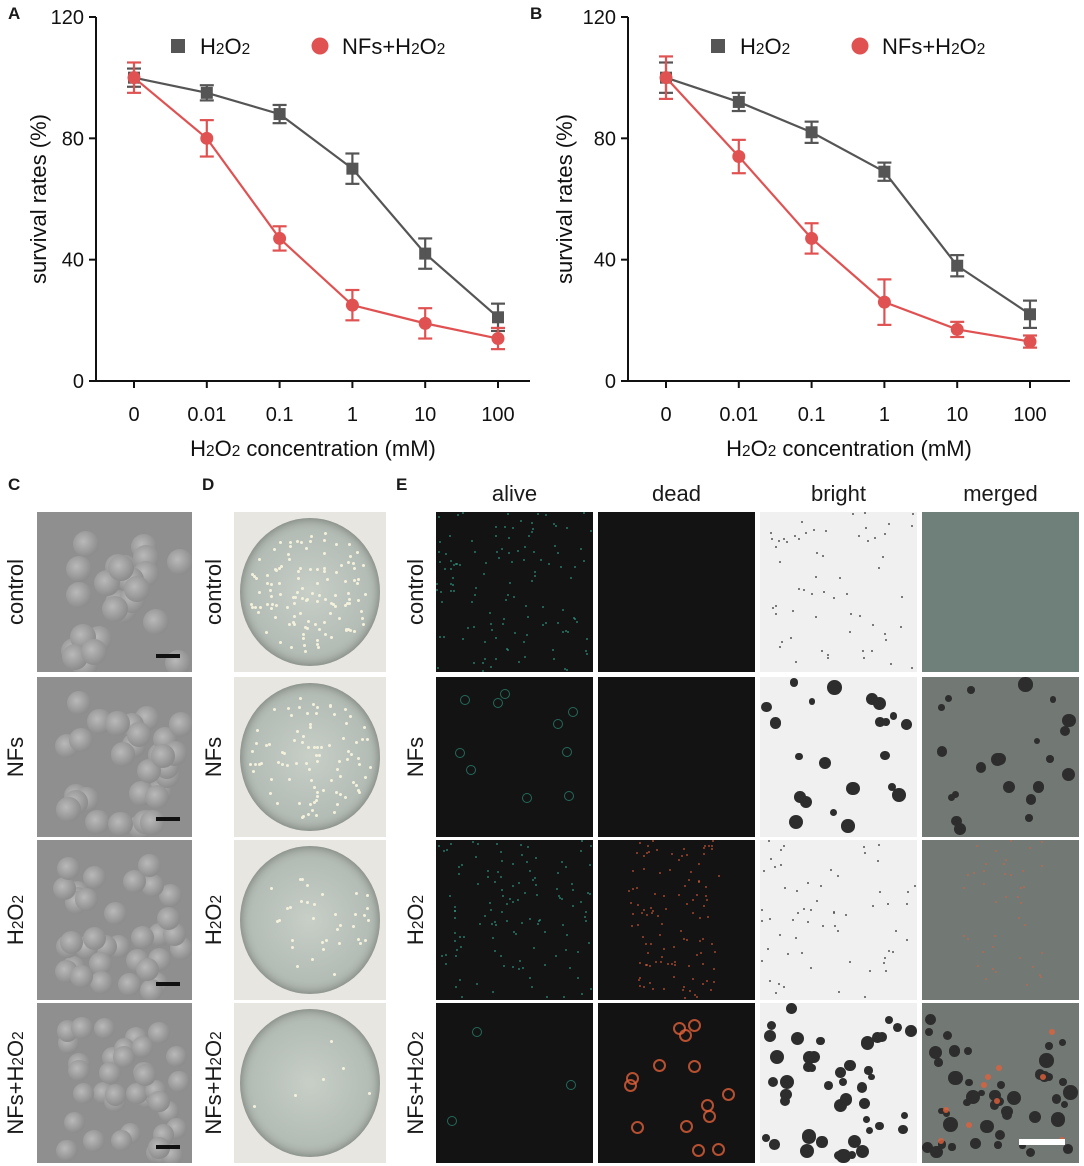 This screenshot has height=1166, width=1084. I want to click on dead-fluorescence-image, so click(676, 592).